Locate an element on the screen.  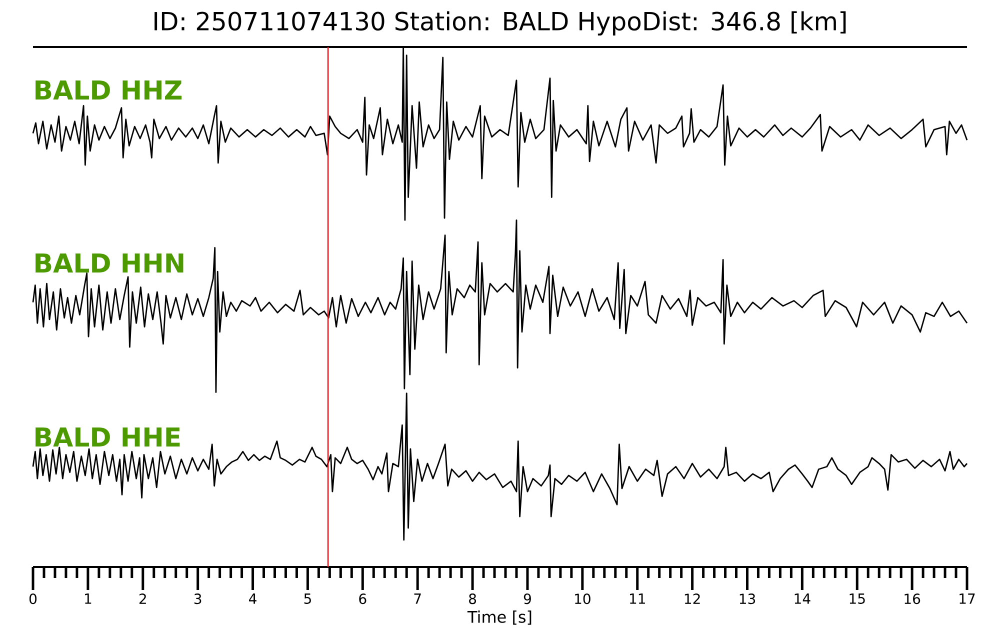
x-tick-label: 7 is located at coordinates (417, 599).